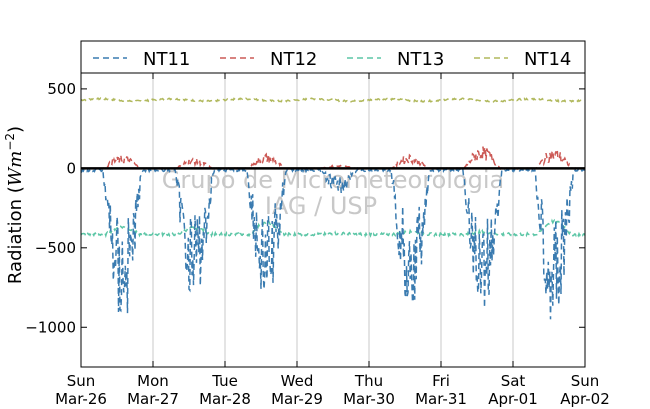  What do you see at coordinates (293, 59) in the screenshot?
I see `legend-label-nt12: NT12` at bounding box center [293, 59].